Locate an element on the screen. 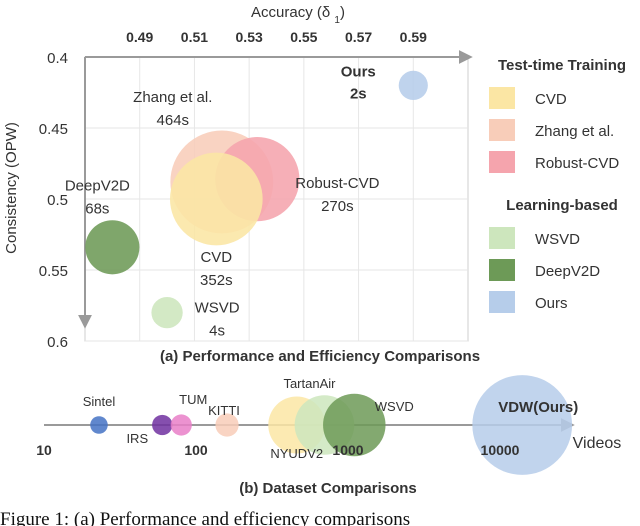 Image resolution: width=640 pixels, height=526 pixels. x-tick-label: 0.49 is located at coordinates (139, 37).